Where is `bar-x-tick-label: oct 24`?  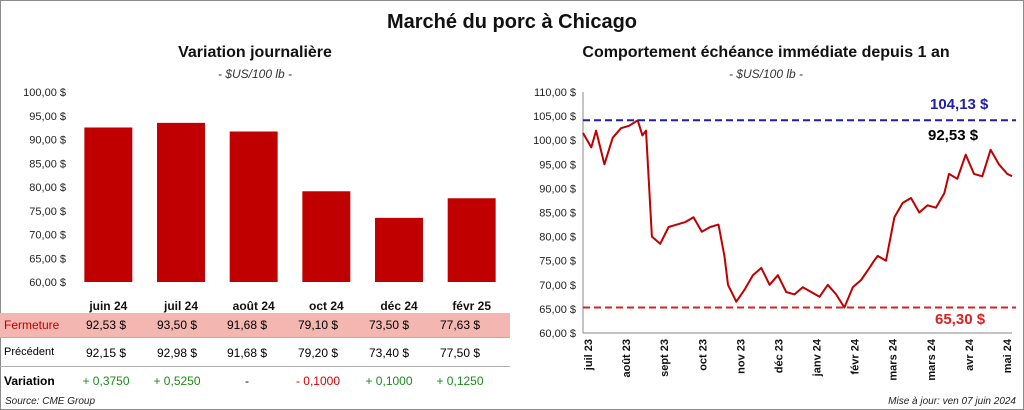 bar-x-tick-label: oct 24 is located at coordinates (326, 306).